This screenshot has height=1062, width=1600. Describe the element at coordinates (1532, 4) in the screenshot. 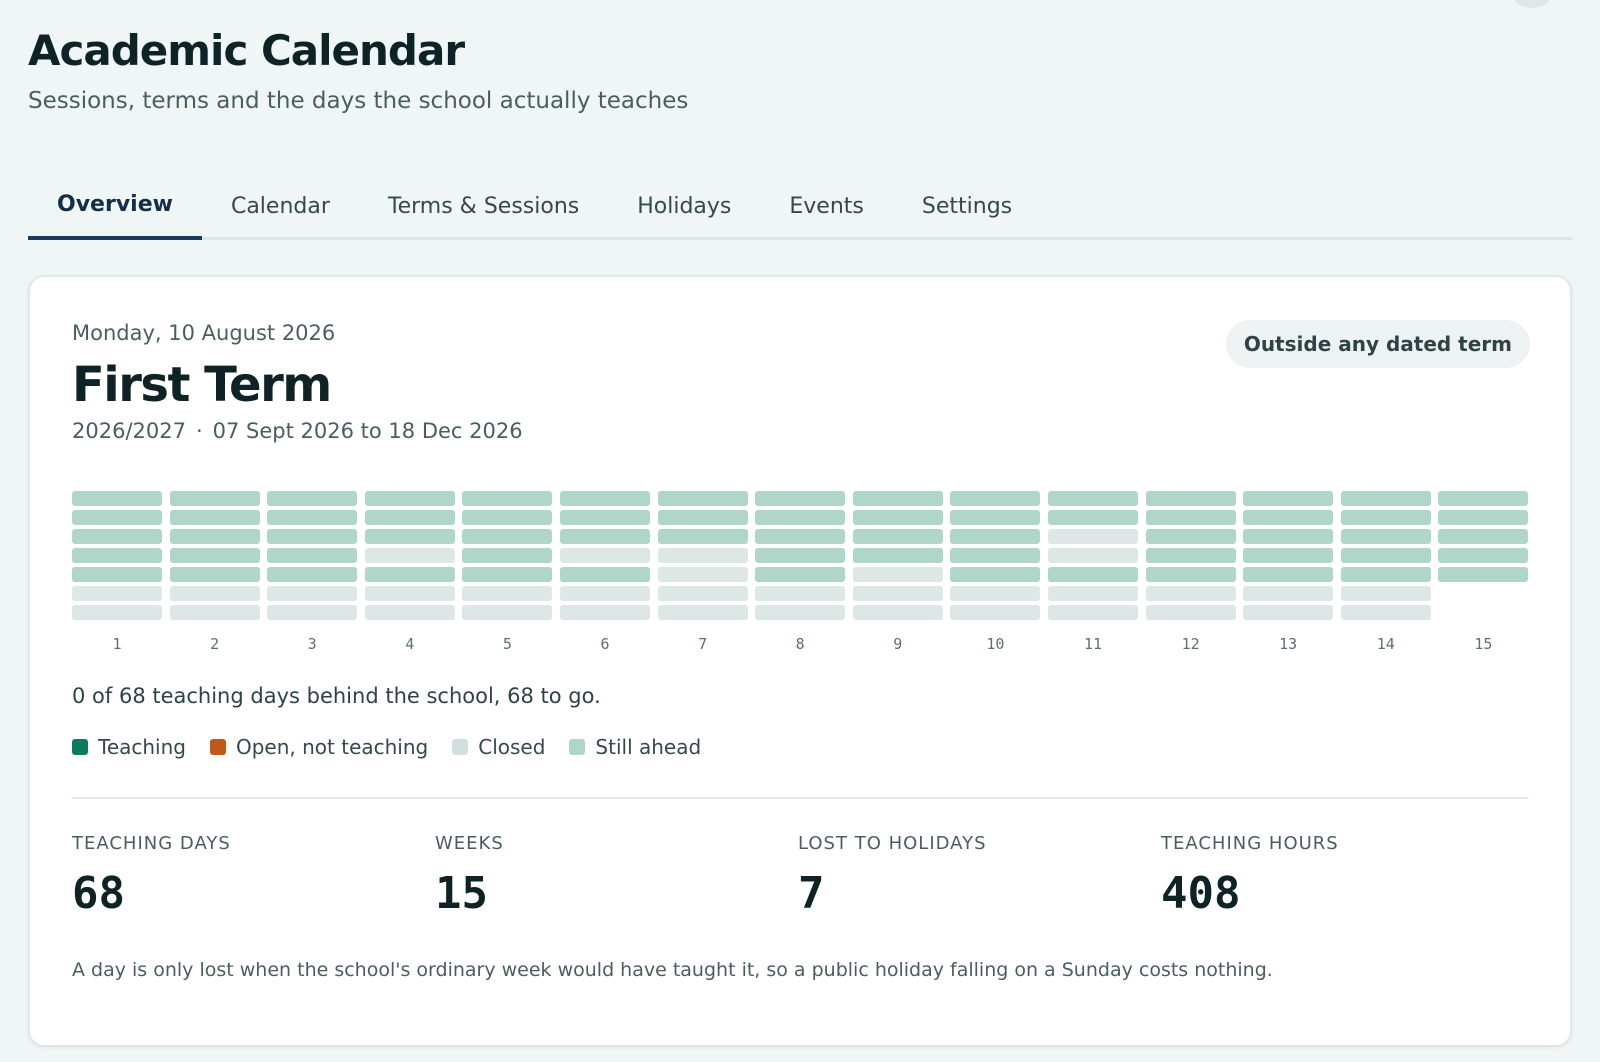

I see `avatar` at that location.